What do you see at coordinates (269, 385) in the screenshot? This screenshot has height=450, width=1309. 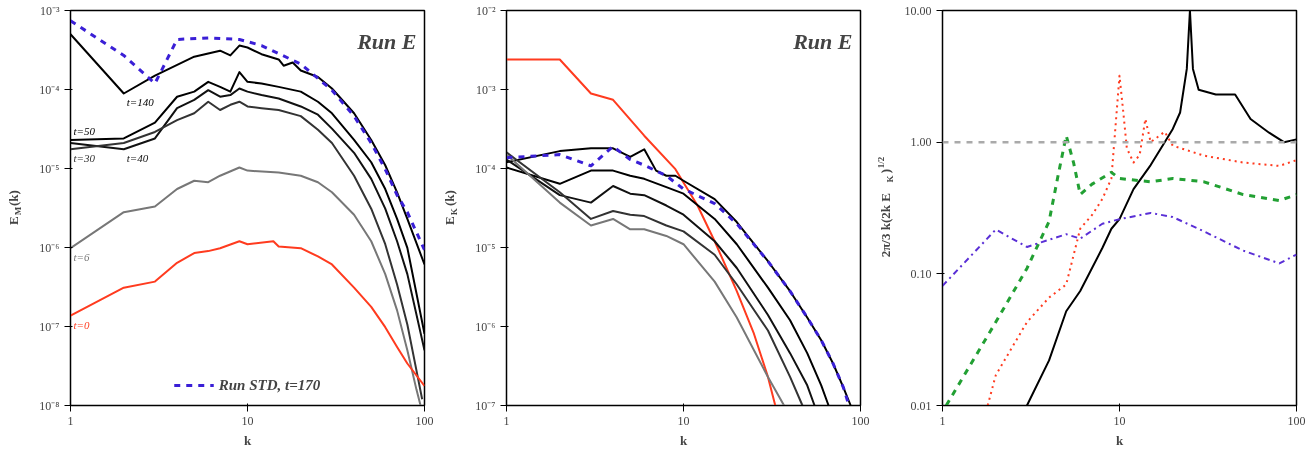 I see `legend-label: Run STD, t=170` at bounding box center [269, 385].